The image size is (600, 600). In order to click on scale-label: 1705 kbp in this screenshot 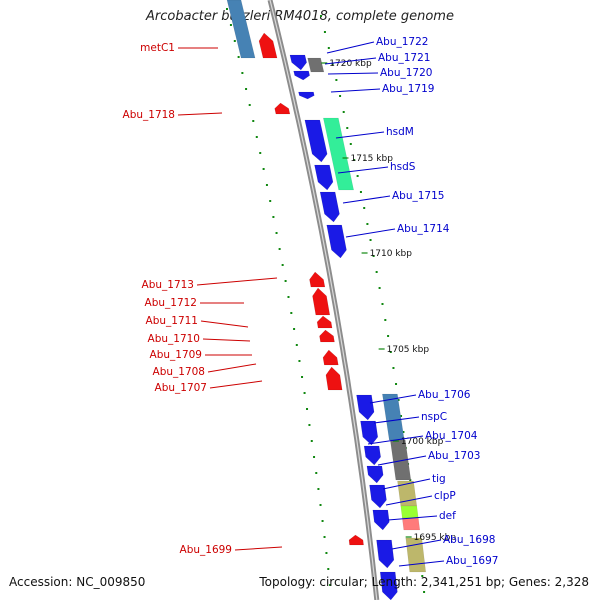, I will do `click(408, 350)`.